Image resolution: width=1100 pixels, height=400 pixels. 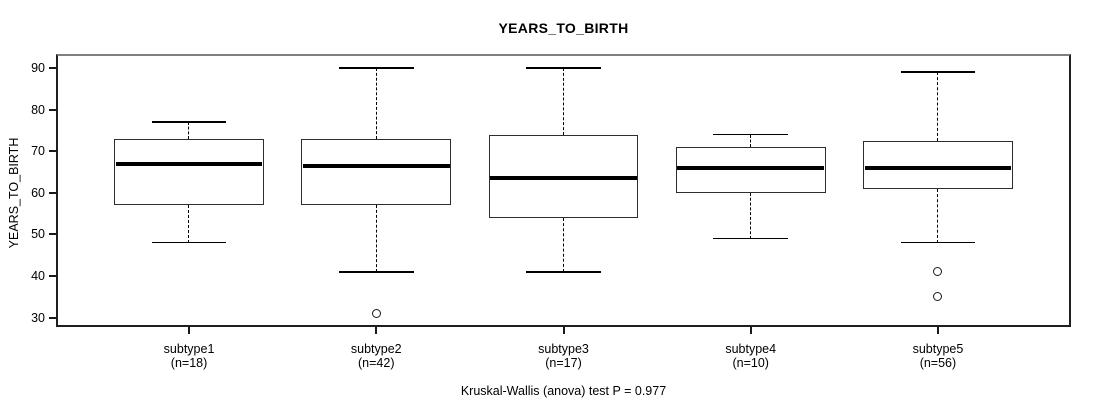 What do you see at coordinates (189, 363) in the screenshot?
I see `x-axis-sublabel: (n=18)` at bounding box center [189, 363].